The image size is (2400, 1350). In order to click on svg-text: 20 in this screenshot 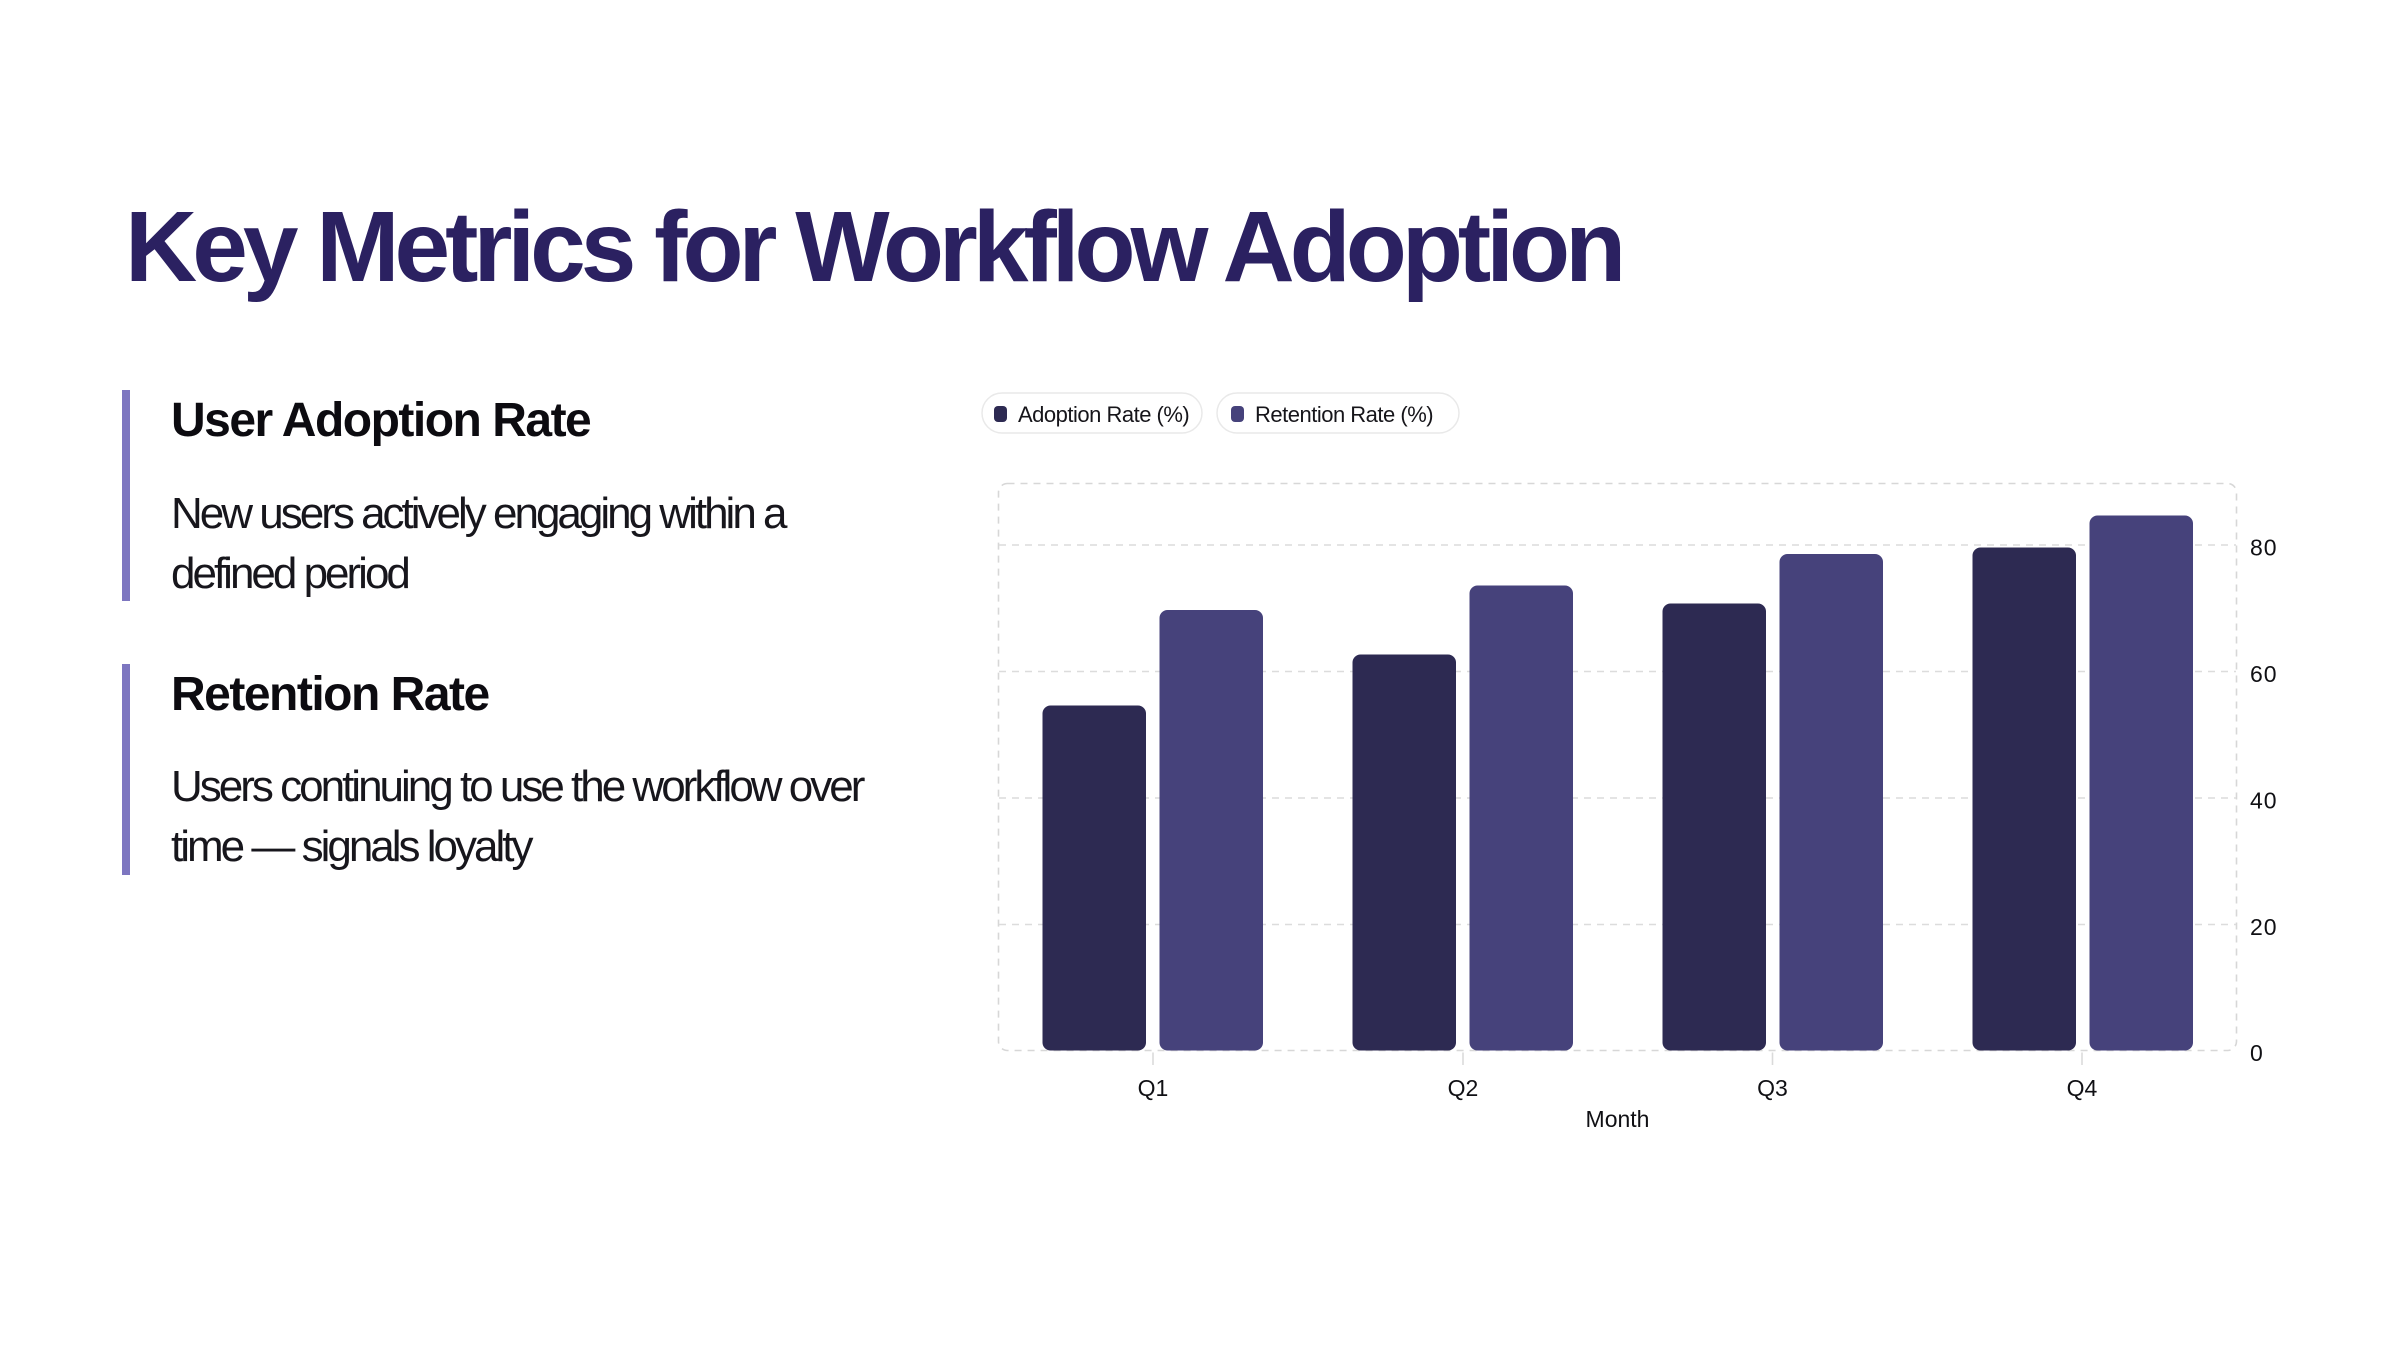, I will do `click(2264, 927)`.